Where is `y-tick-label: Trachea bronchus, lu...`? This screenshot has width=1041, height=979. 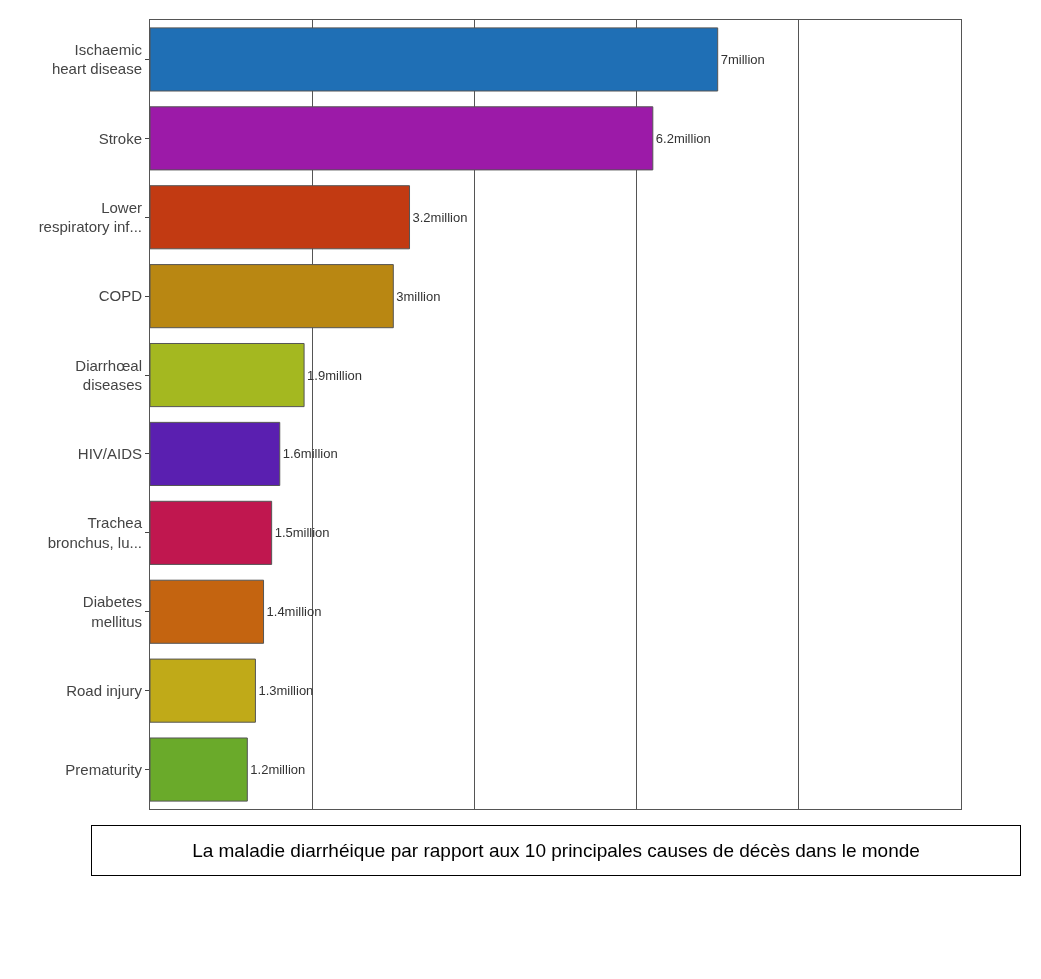 y-tick-label: Trachea bronchus, lu... is located at coordinates (95, 532).